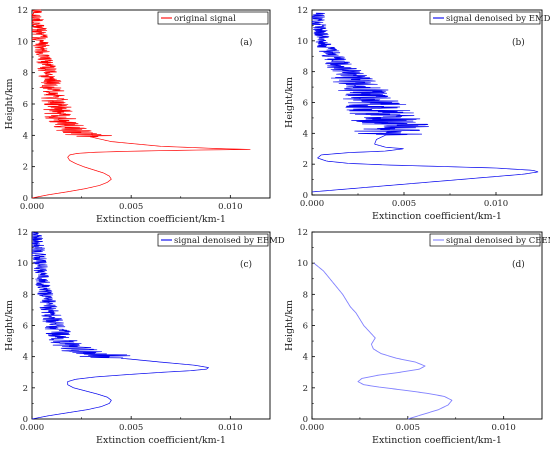 This screenshot has height=450, width=550. Describe the element at coordinates (518, 42) in the screenshot. I see `panel-label: (b)` at that location.